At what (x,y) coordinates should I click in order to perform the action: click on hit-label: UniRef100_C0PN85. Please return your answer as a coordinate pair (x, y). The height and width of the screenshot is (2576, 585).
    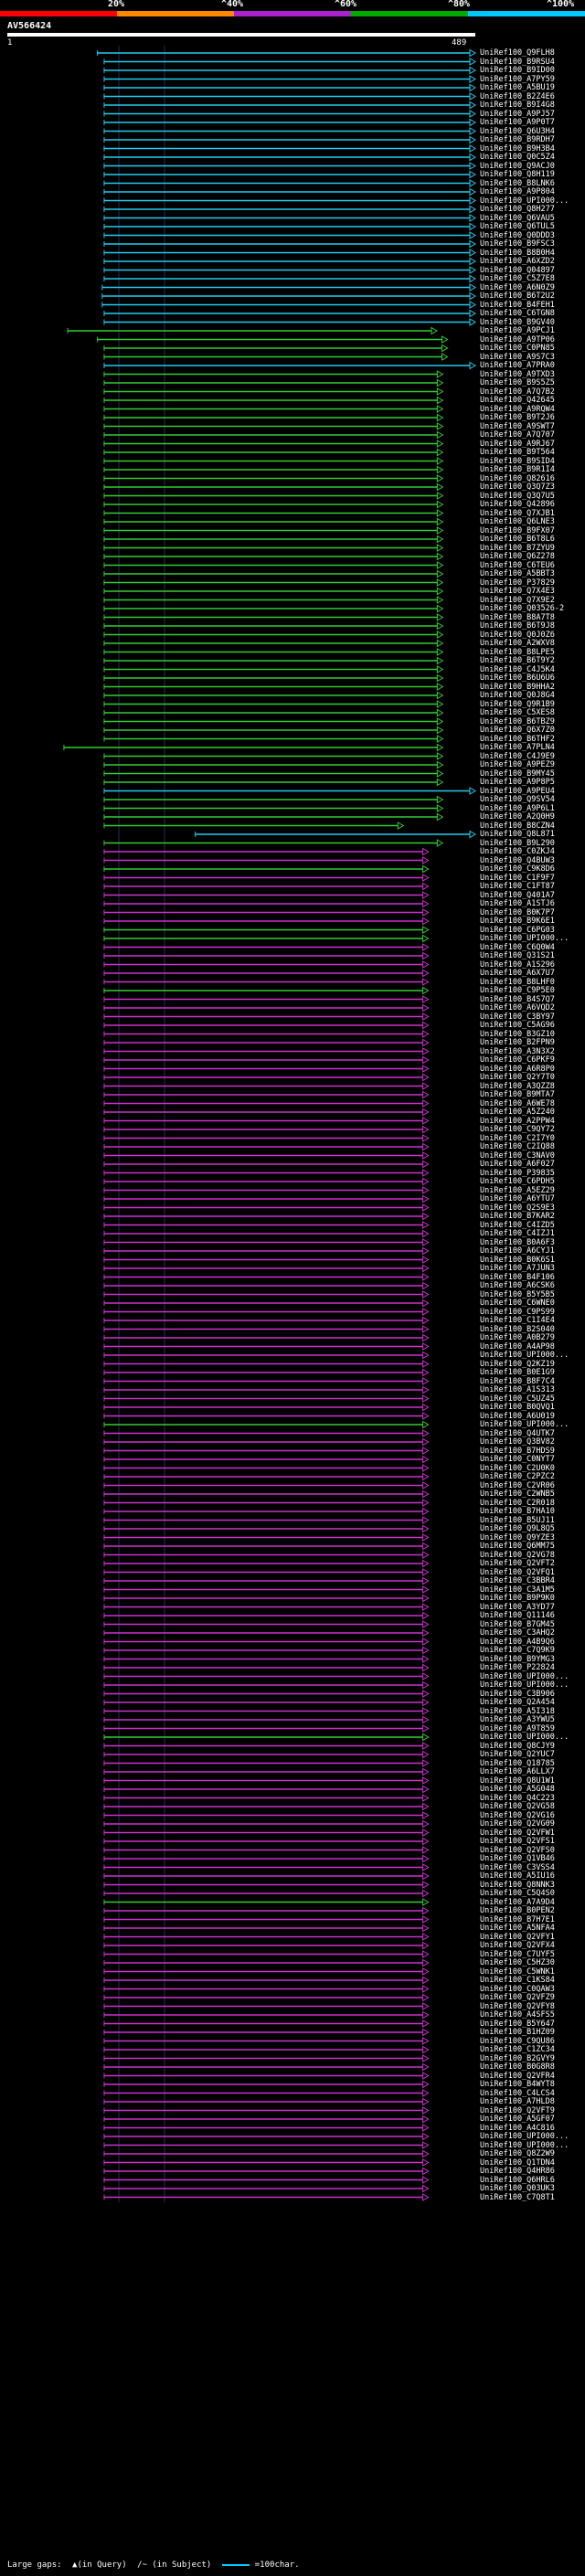
    Looking at the image, I should click on (517, 348).